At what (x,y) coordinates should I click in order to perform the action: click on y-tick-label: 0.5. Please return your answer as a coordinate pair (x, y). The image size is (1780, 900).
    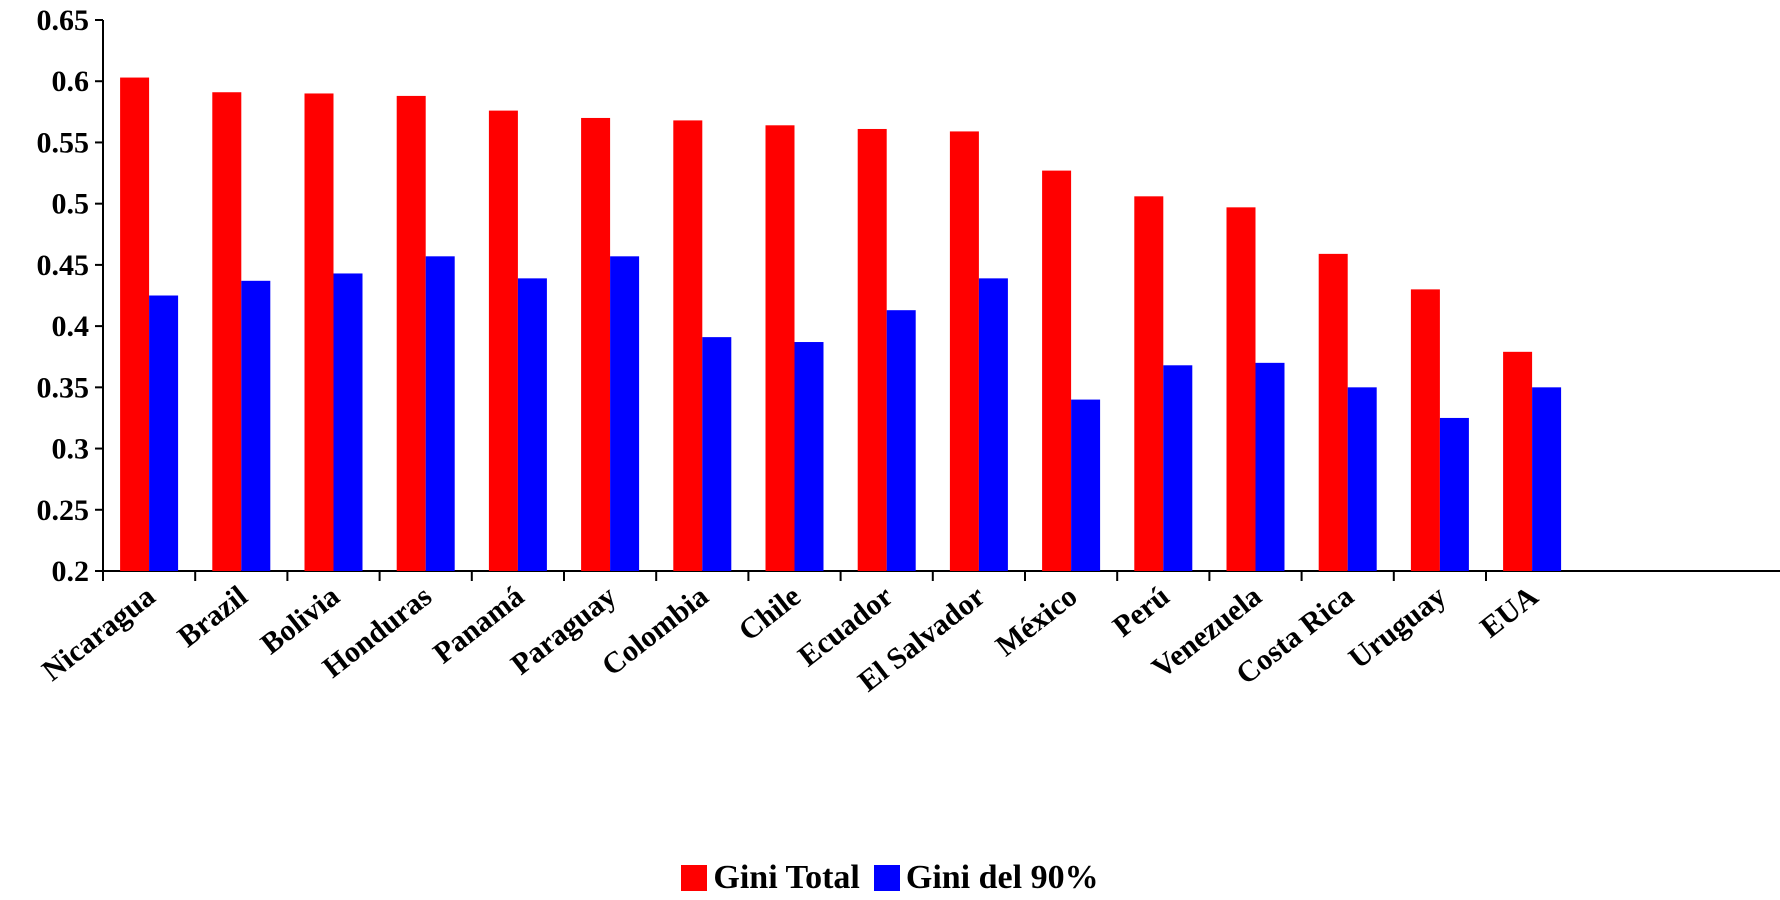
    Looking at the image, I should click on (71, 204).